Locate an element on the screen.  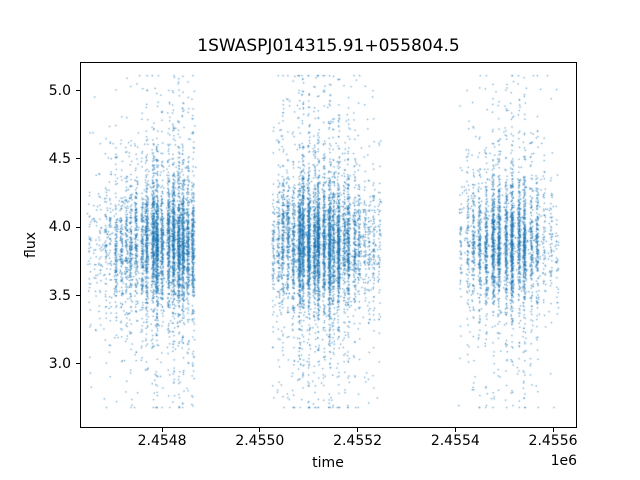
x-tick-label: 2.4556 is located at coordinates (553, 441).